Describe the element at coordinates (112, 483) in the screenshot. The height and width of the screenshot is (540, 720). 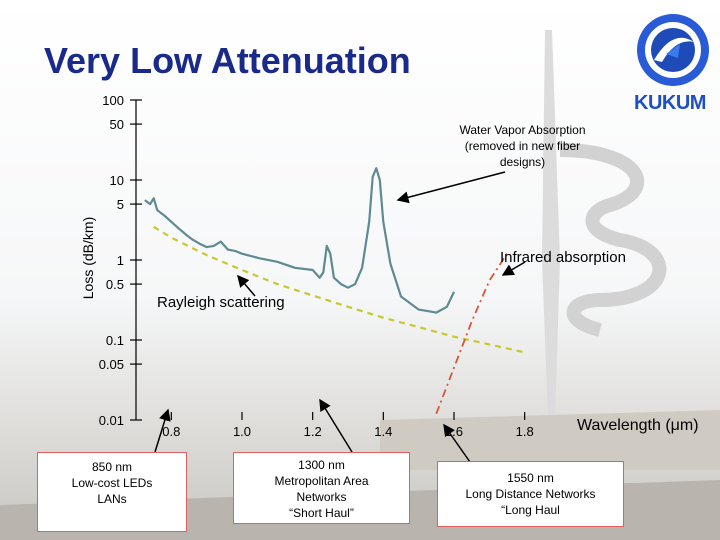
I see `n850-line-2: Low-cost LEDs` at that location.